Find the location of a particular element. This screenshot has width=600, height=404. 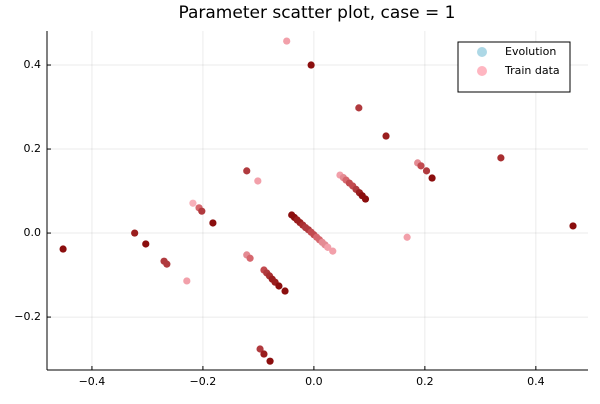

legend-label: Evolution is located at coordinates (530, 51).